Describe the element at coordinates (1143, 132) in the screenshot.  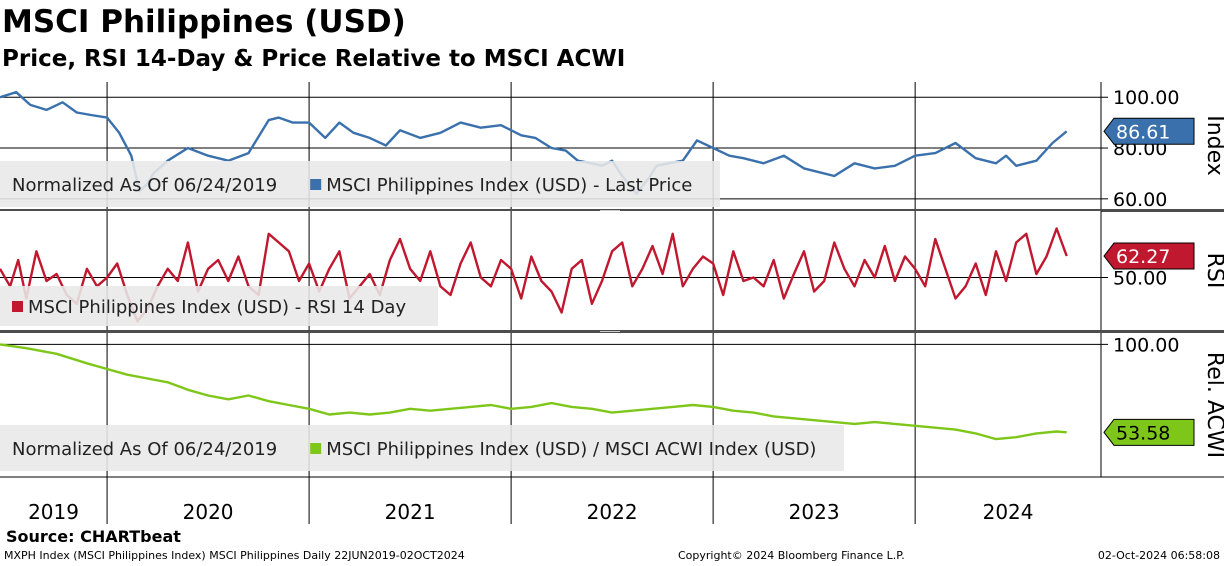
I see `last-value-label: 86.61` at that location.